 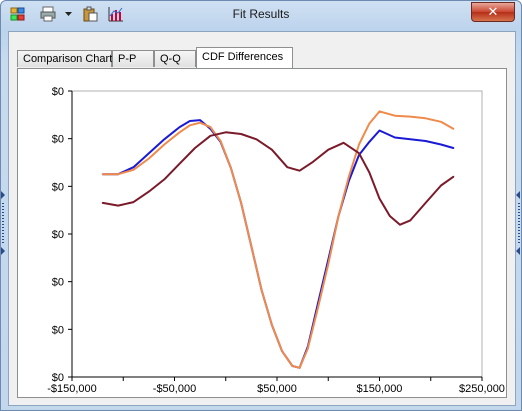 What do you see at coordinates (72, 389) in the screenshot?
I see `x-tick-label: -$150,000` at bounding box center [72, 389].